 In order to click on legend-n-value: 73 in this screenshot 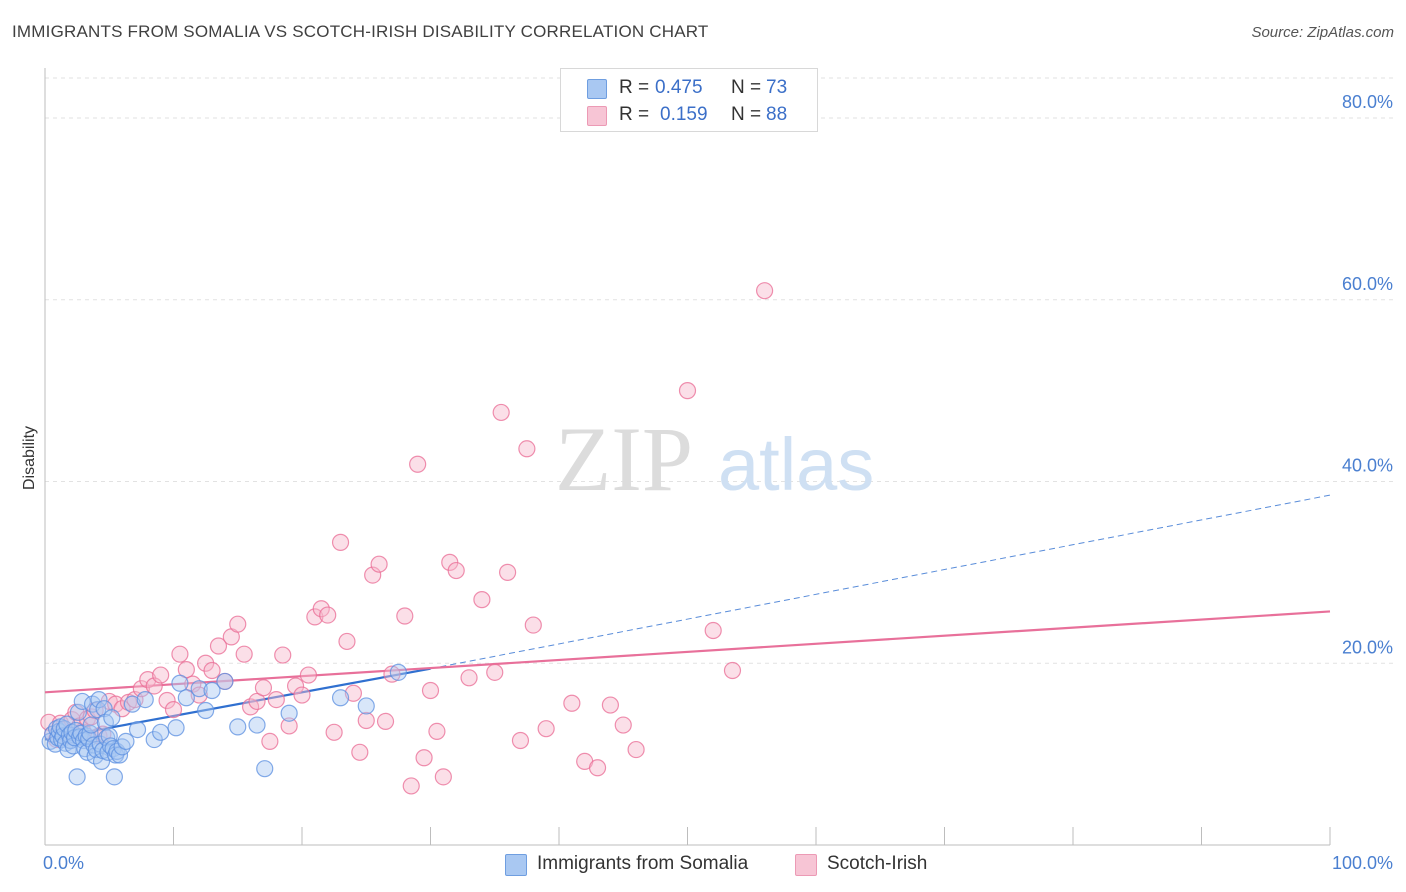, I will do `click(777, 87)`.